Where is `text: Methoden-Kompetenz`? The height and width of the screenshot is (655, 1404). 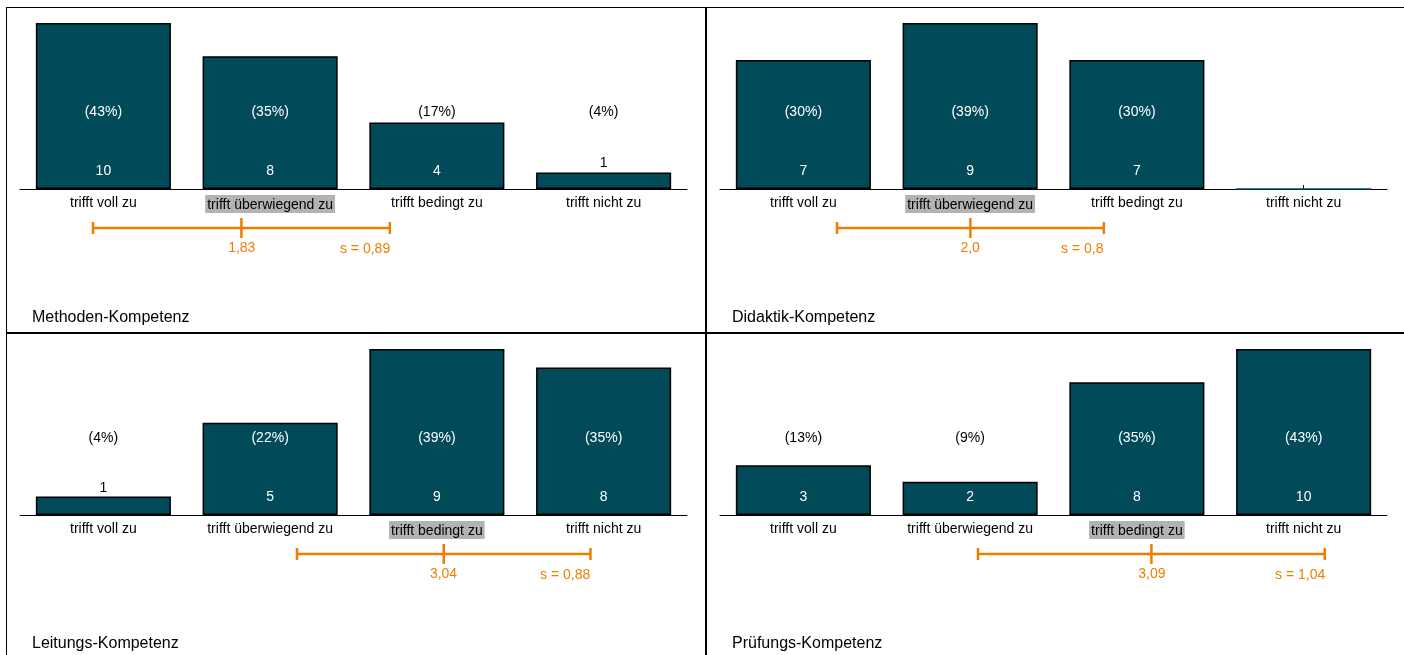 text: Methoden-Kompetenz is located at coordinates (111, 316).